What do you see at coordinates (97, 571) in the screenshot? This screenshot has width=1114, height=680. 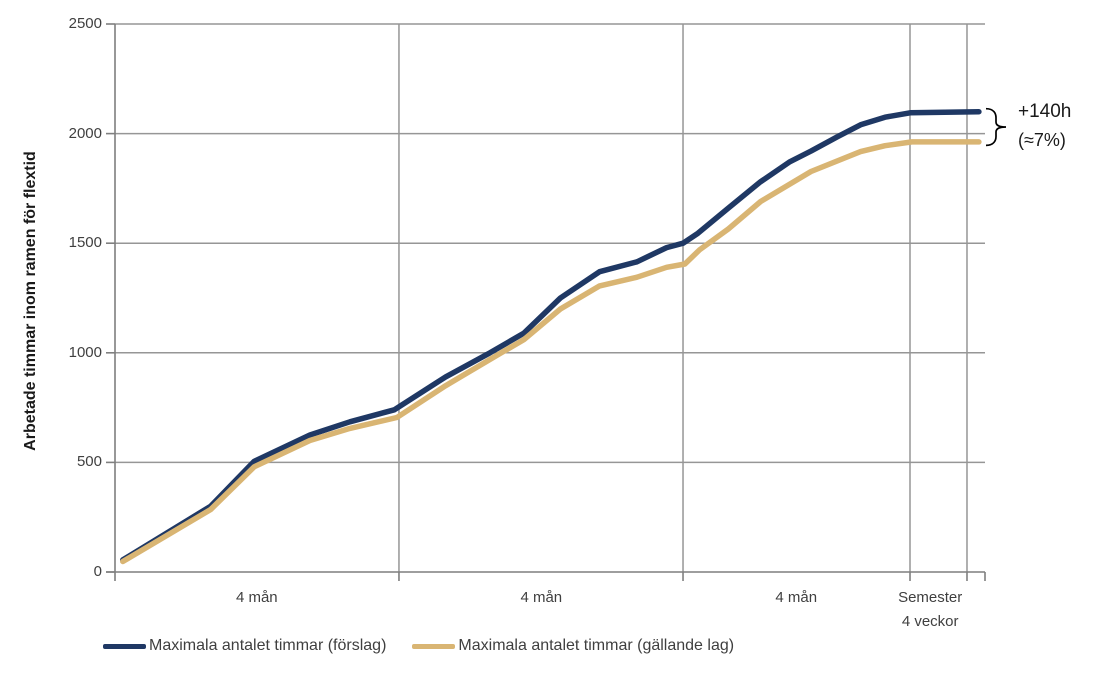 I see `y-tick-label-0: 0` at bounding box center [97, 571].